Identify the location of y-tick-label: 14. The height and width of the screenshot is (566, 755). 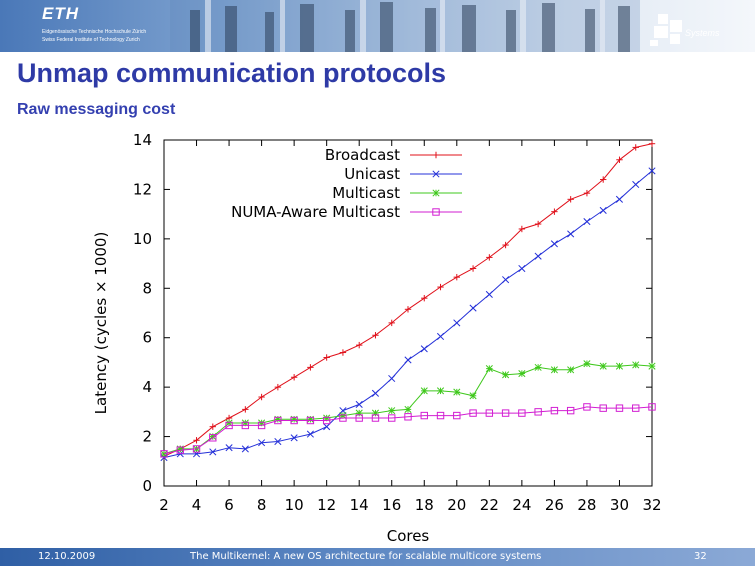
(142, 140).